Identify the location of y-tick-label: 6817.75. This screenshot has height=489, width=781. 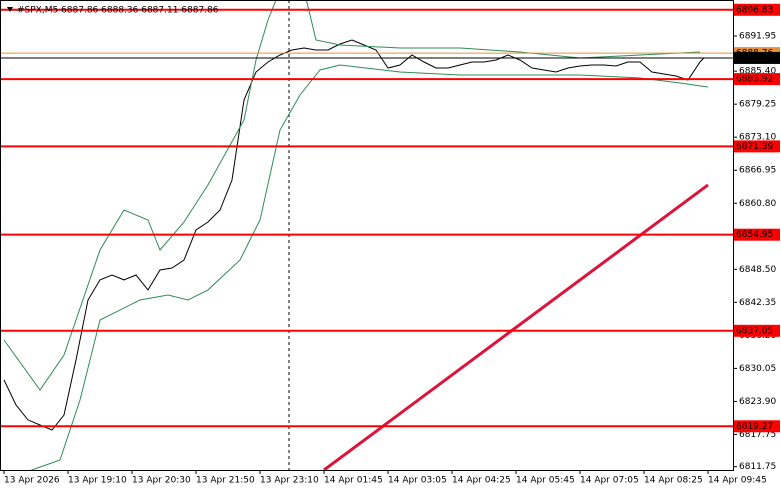
(757, 435).